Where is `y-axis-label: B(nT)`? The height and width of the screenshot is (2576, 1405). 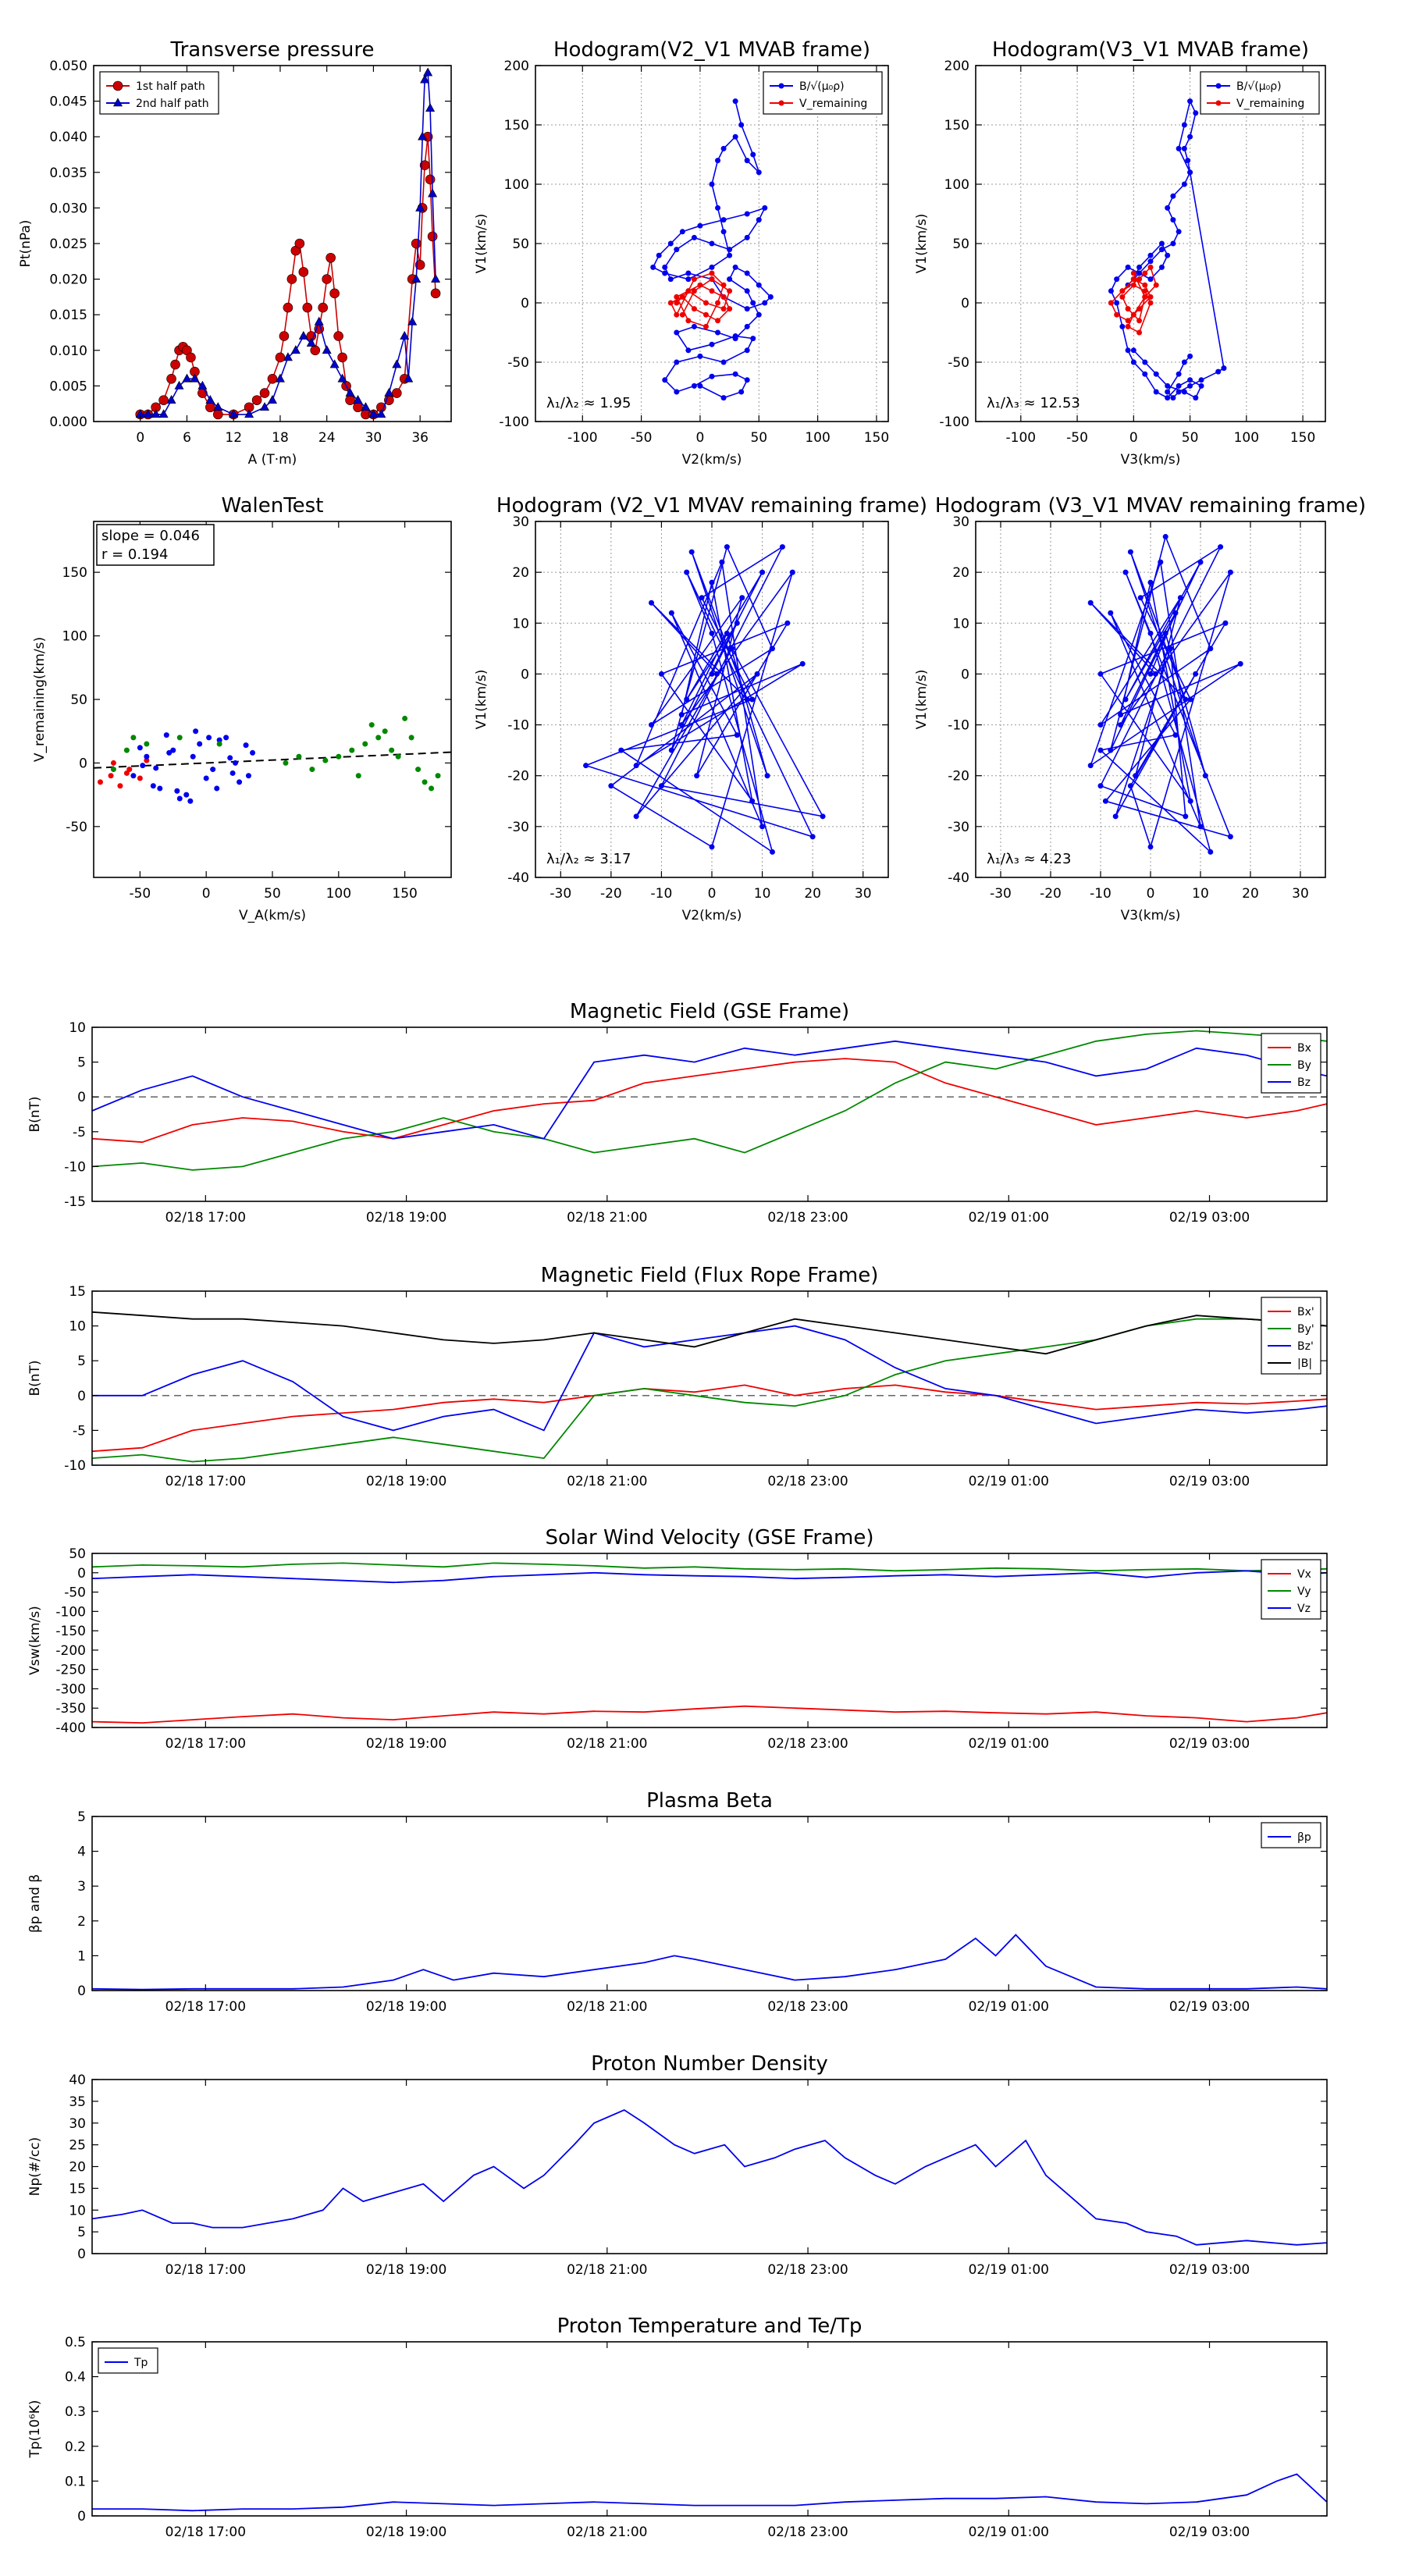
y-axis-label: B(nT) is located at coordinates (35, 1378).